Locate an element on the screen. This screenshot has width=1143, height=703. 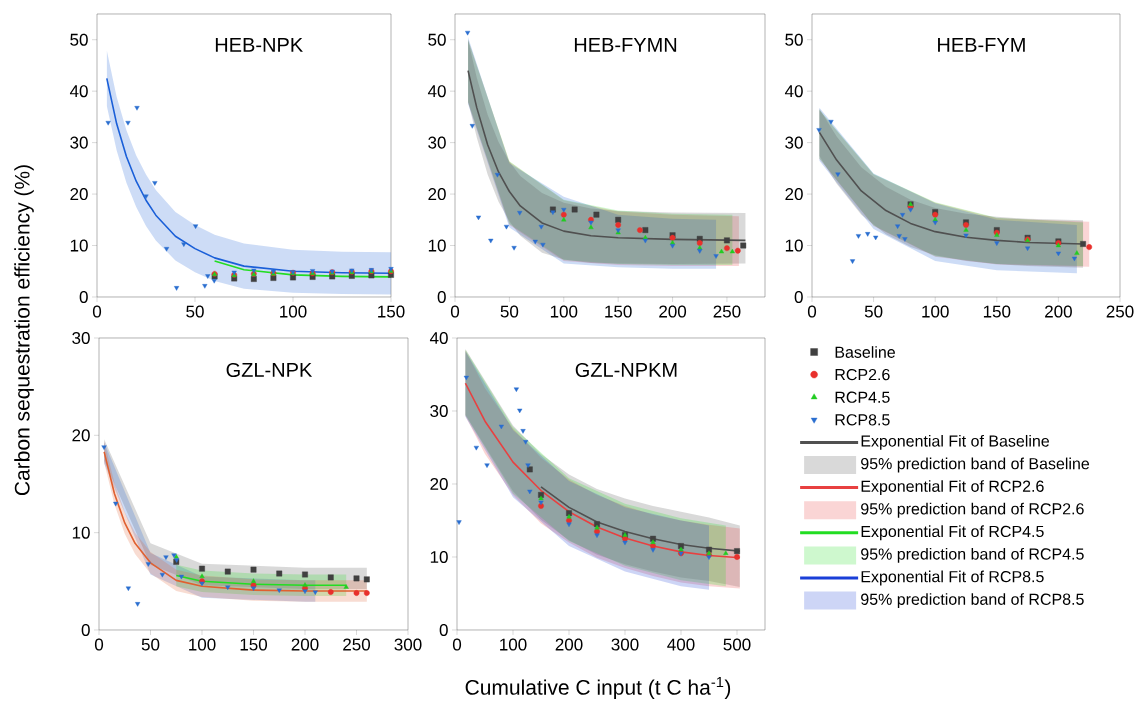
legend-label: Exponential Fit of RCP8.5 is located at coordinates (952, 578).